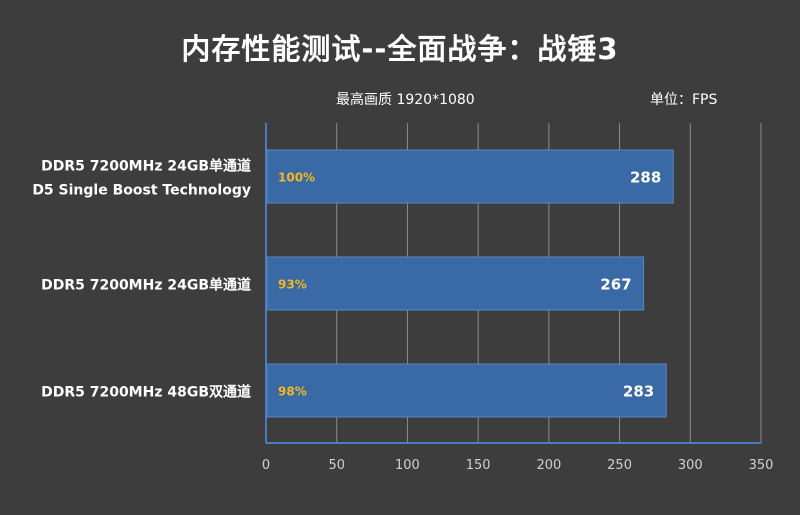 This screenshot has height=515, width=800. Describe the element at coordinates (638, 392) in the screenshot. I see `value-label: 283` at that location.